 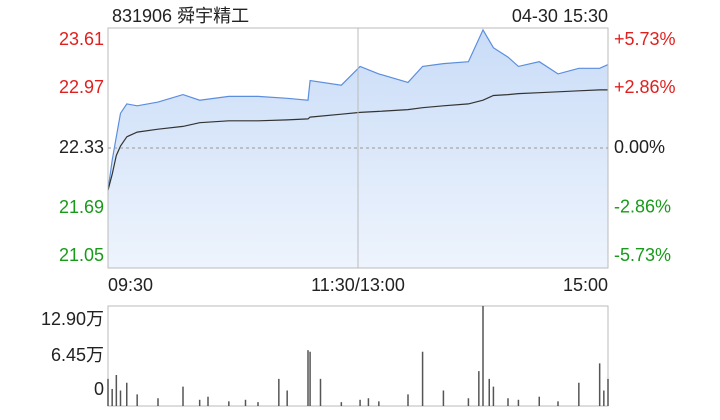 What do you see at coordinates (642, 207) in the screenshot?
I see `y2-tick-label: -2.86%` at bounding box center [642, 207].